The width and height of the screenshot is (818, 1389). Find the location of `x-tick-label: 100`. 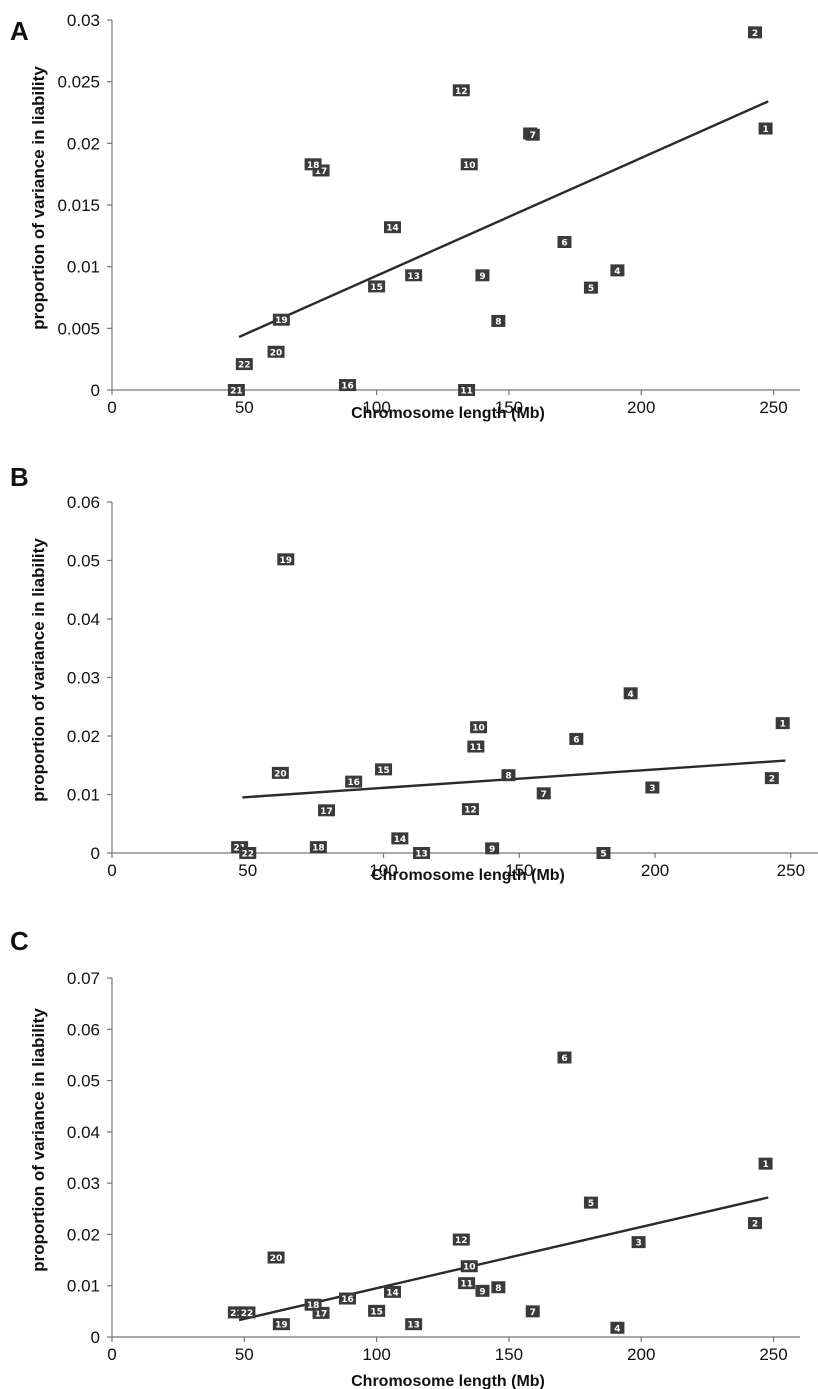

x-tick-label: 100 is located at coordinates (376, 407).